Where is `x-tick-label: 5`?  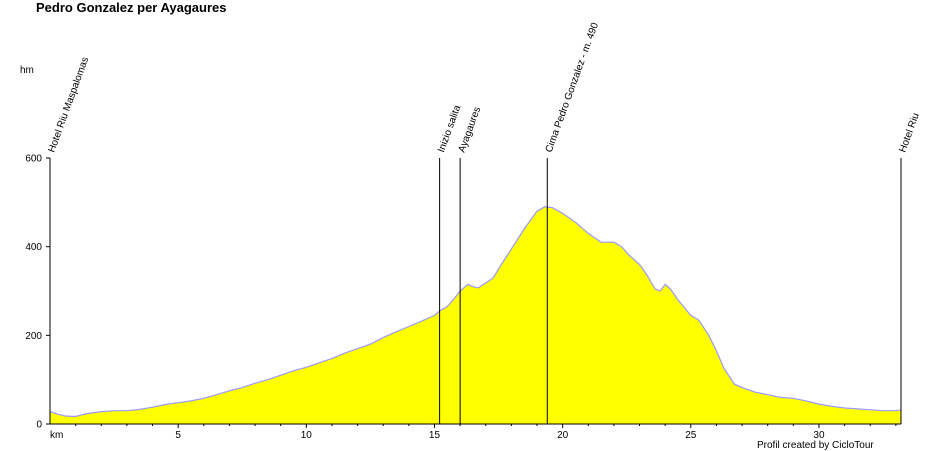 x-tick-label: 5 is located at coordinates (178, 435).